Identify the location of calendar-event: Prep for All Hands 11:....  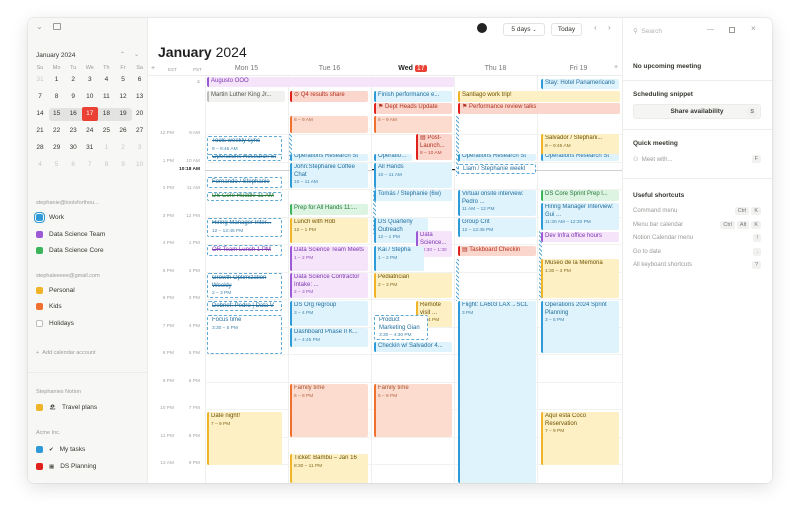
(329, 209).